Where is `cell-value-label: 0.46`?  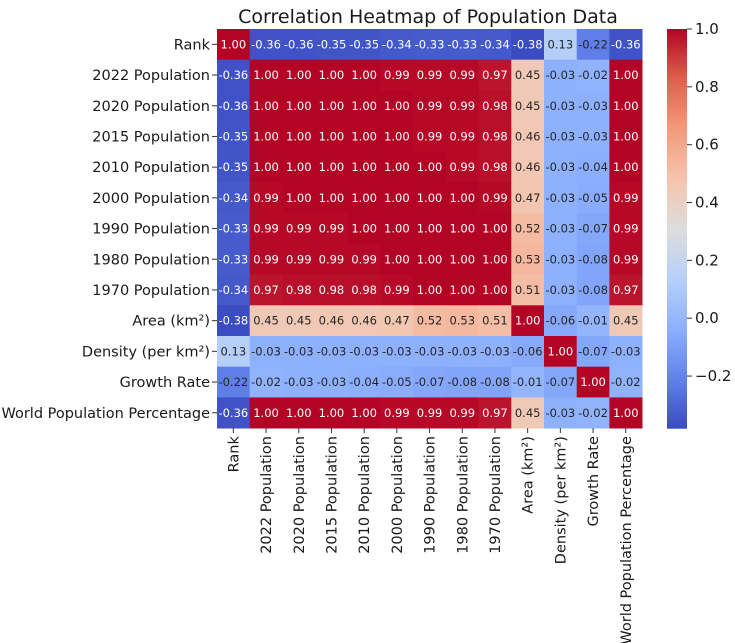 cell-value-label: 0.46 is located at coordinates (528, 167).